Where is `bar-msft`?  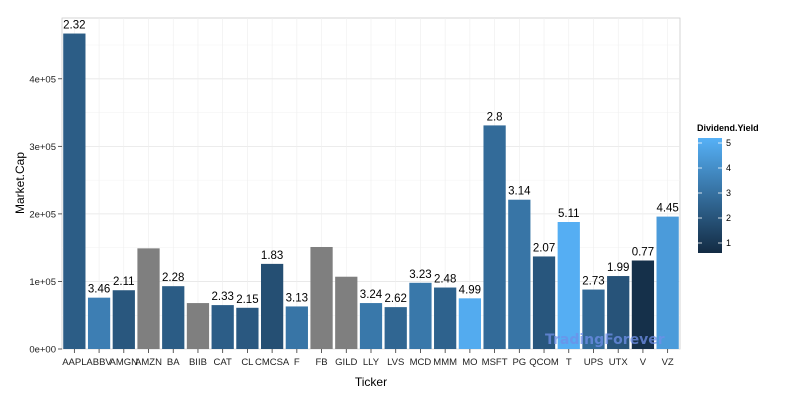 bar-msft is located at coordinates (494, 237).